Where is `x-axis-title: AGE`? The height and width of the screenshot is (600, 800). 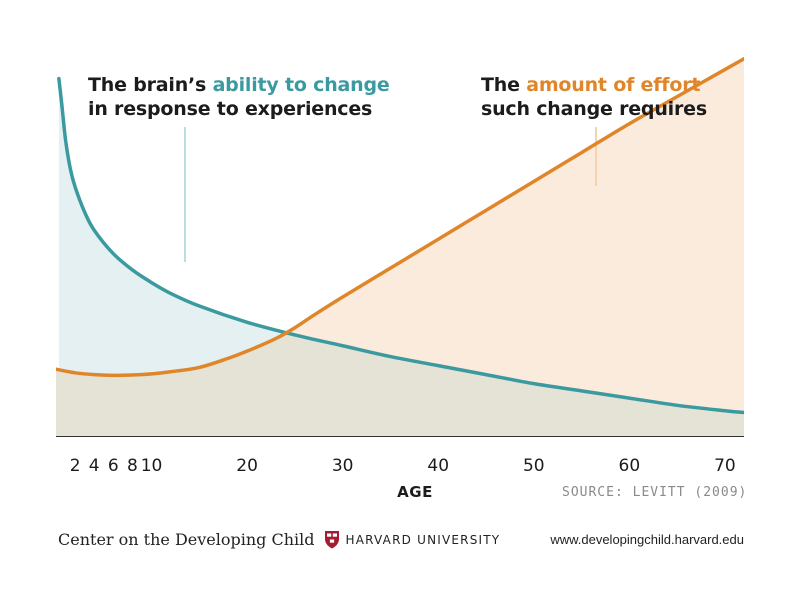 x-axis-title: AGE is located at coordinates (415, 492).